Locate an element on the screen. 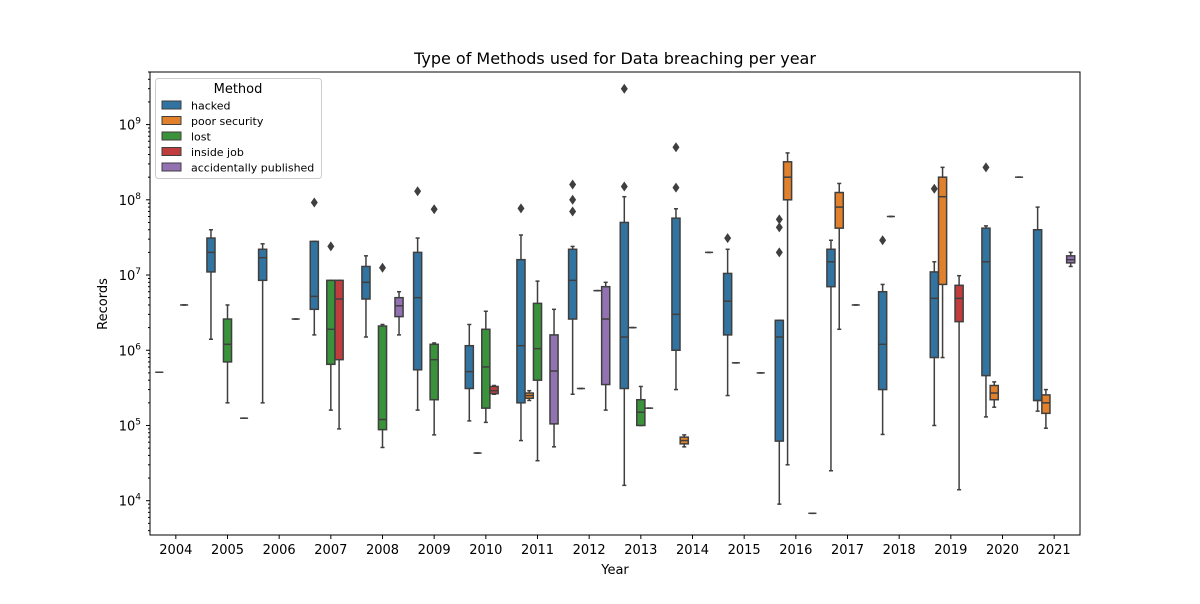  x-tick-label: 2013 is located at coordinates (640, 550).